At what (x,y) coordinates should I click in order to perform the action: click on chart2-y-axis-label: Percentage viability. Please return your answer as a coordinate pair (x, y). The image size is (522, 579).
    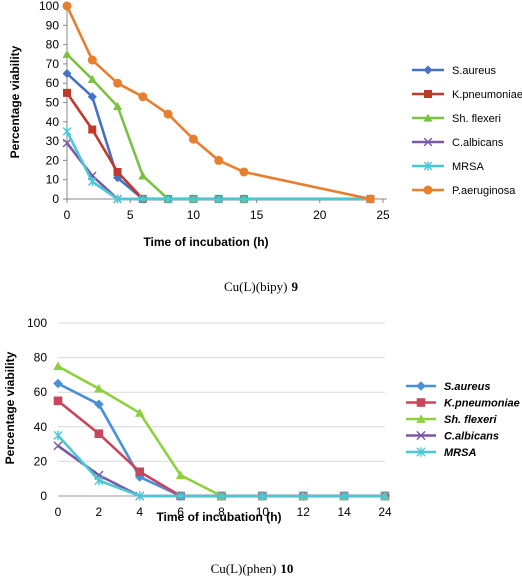
    Looking at the image, I should click on (10, 407).